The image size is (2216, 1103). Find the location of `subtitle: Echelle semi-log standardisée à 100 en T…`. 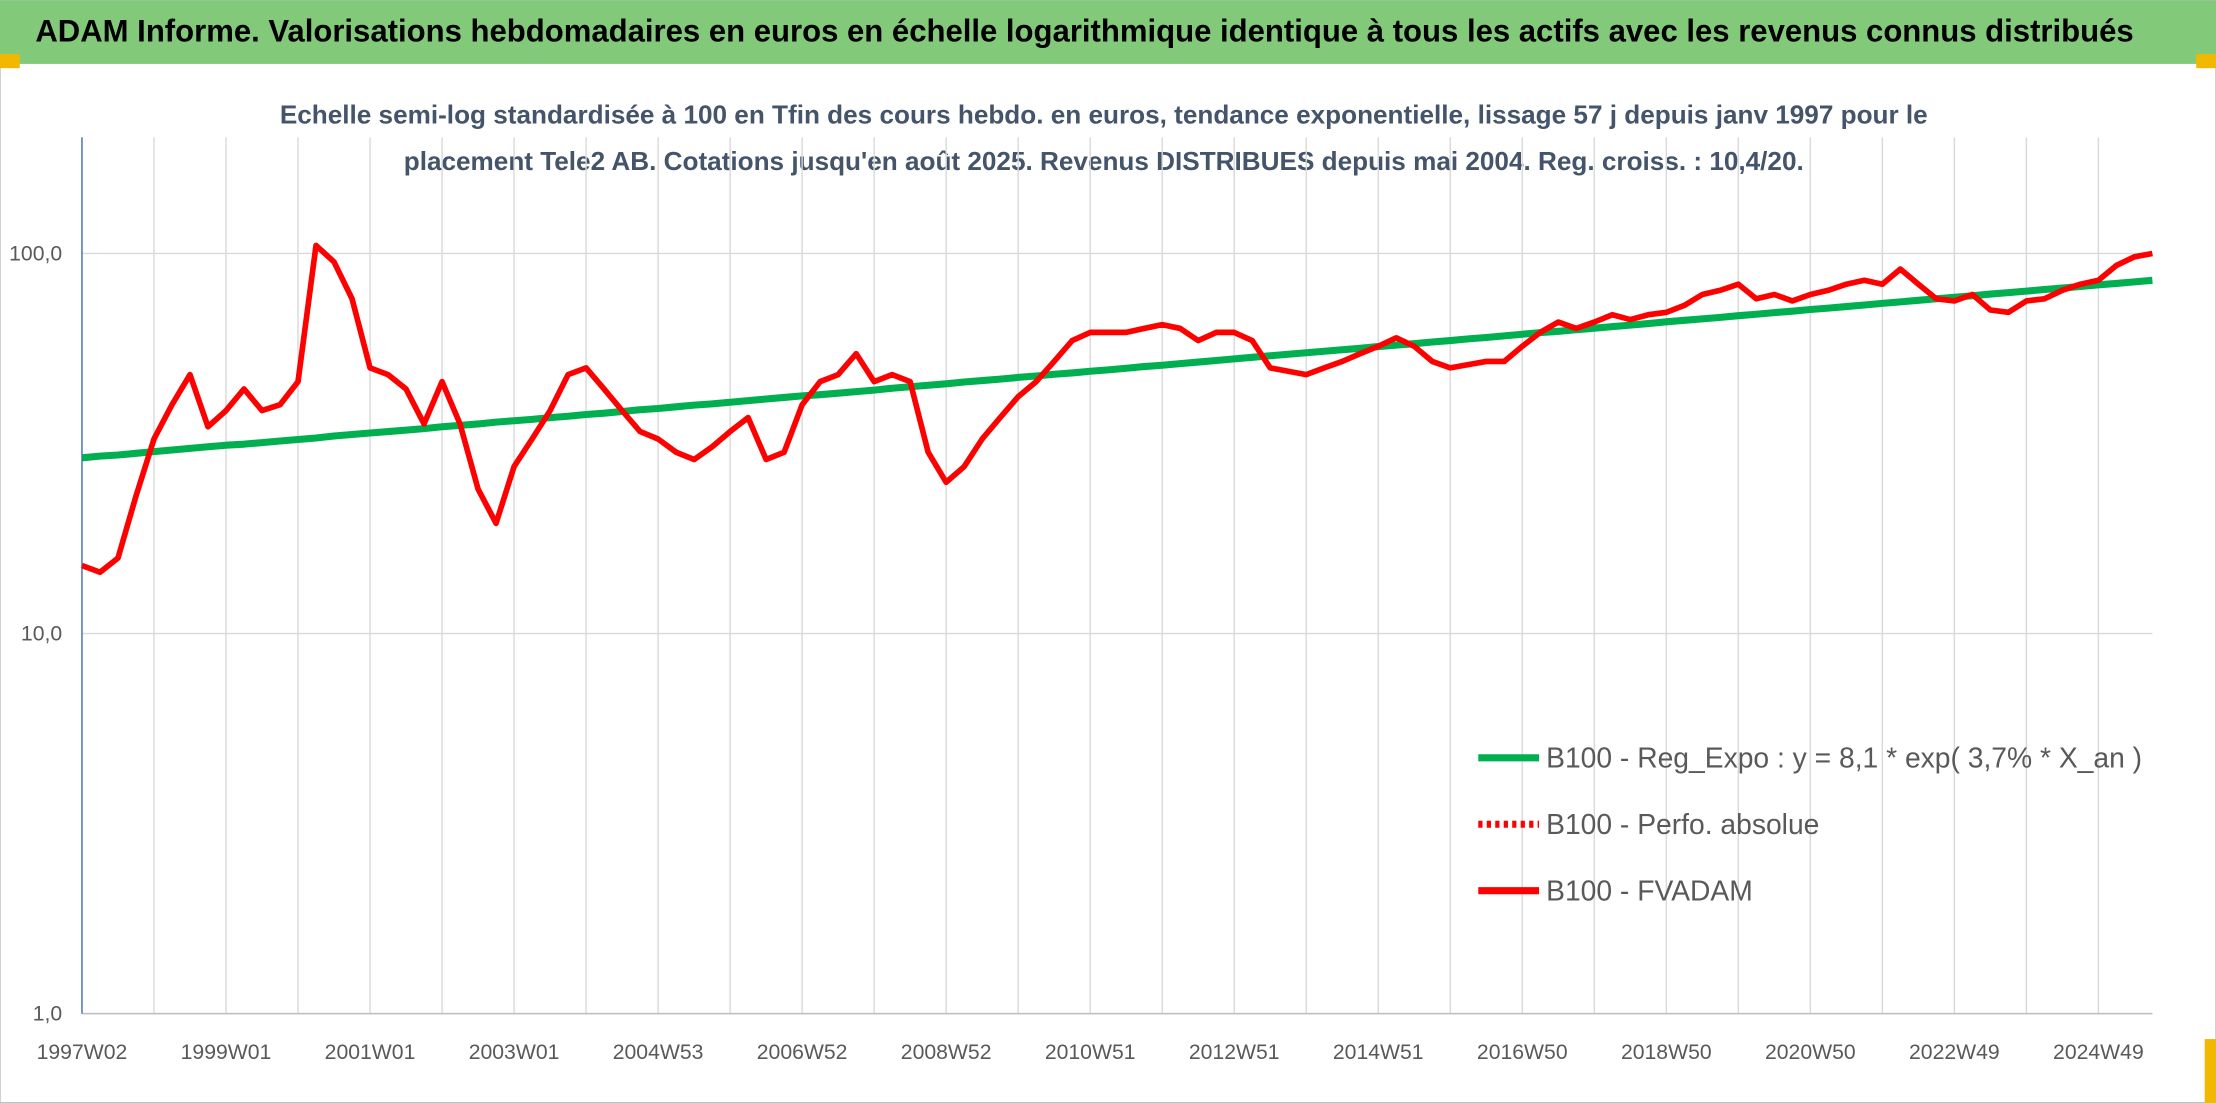

subtitle: Echelle semi-log standardisée à 100 en T… is located at coordinates (1104, 114).